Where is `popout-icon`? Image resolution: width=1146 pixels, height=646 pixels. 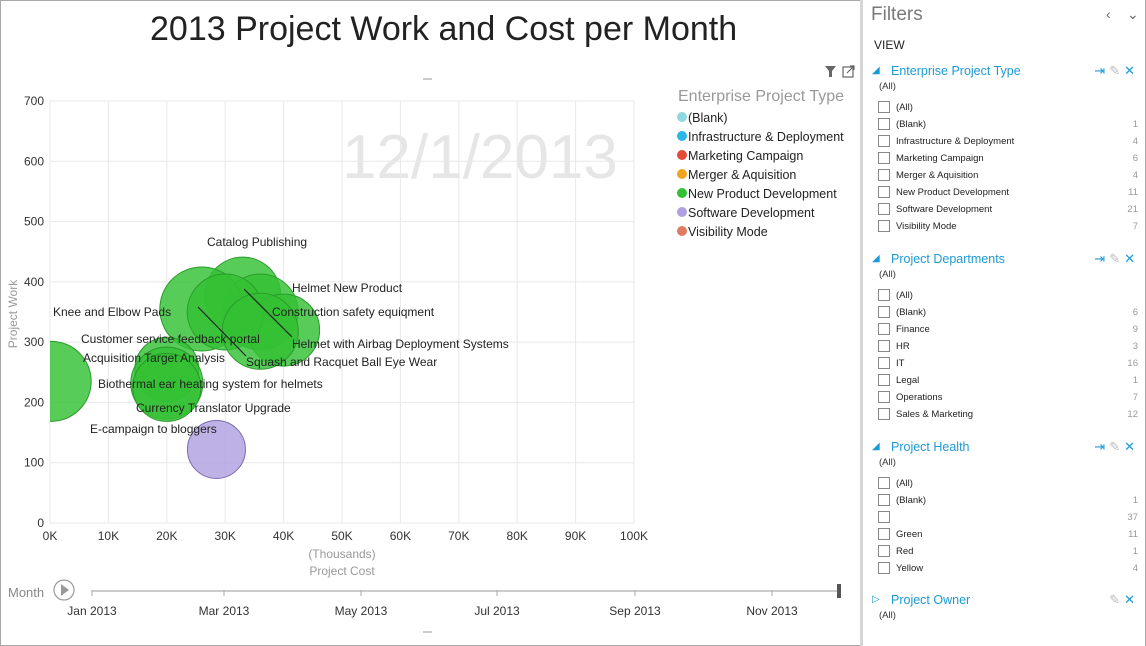 popout-icon is located at coordinates (848, 71).